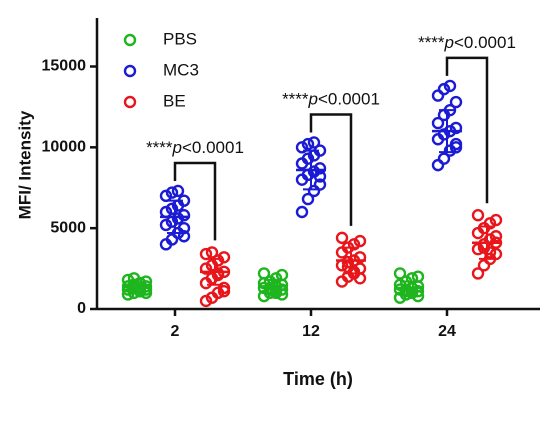 The width and height of the screenshot is (554, 424). Describe the element at coordinates (174, 100) in the screenshot. I see `legend-label: BE` at that location.